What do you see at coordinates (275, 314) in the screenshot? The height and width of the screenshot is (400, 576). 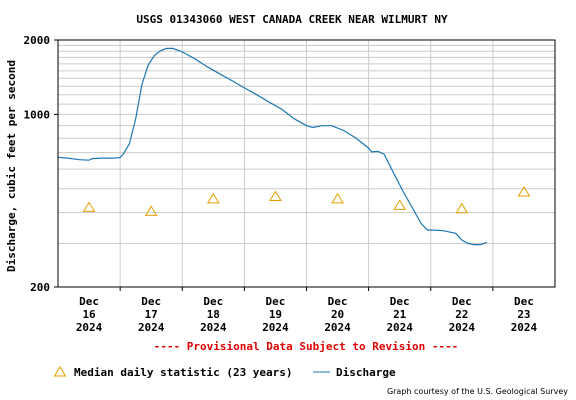 I see `x-tick-label: 19` at bounding box center [275, 314].